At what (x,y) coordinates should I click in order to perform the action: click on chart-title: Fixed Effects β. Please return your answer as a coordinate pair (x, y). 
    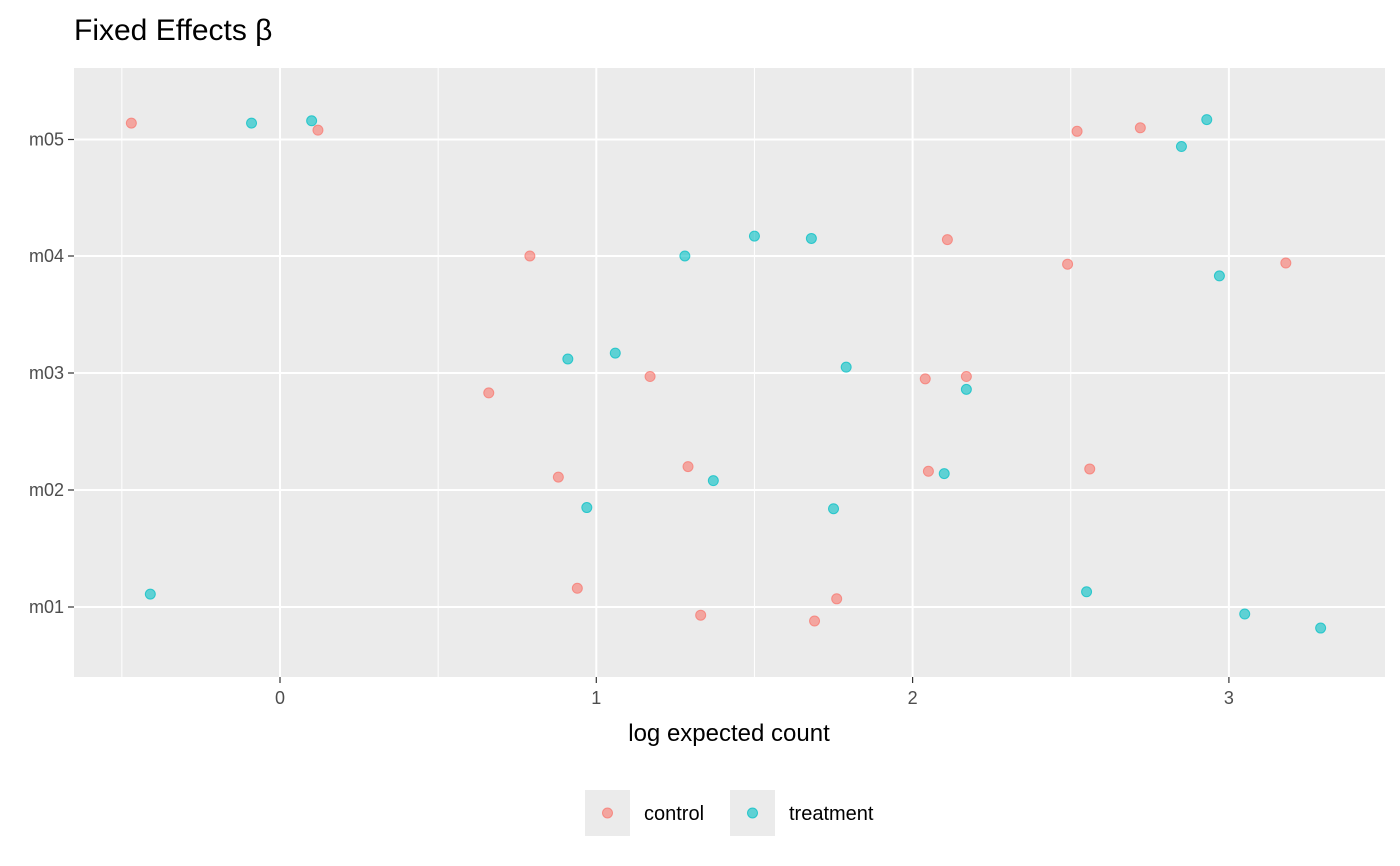
    Looking at the image, I should click on (173, 30).